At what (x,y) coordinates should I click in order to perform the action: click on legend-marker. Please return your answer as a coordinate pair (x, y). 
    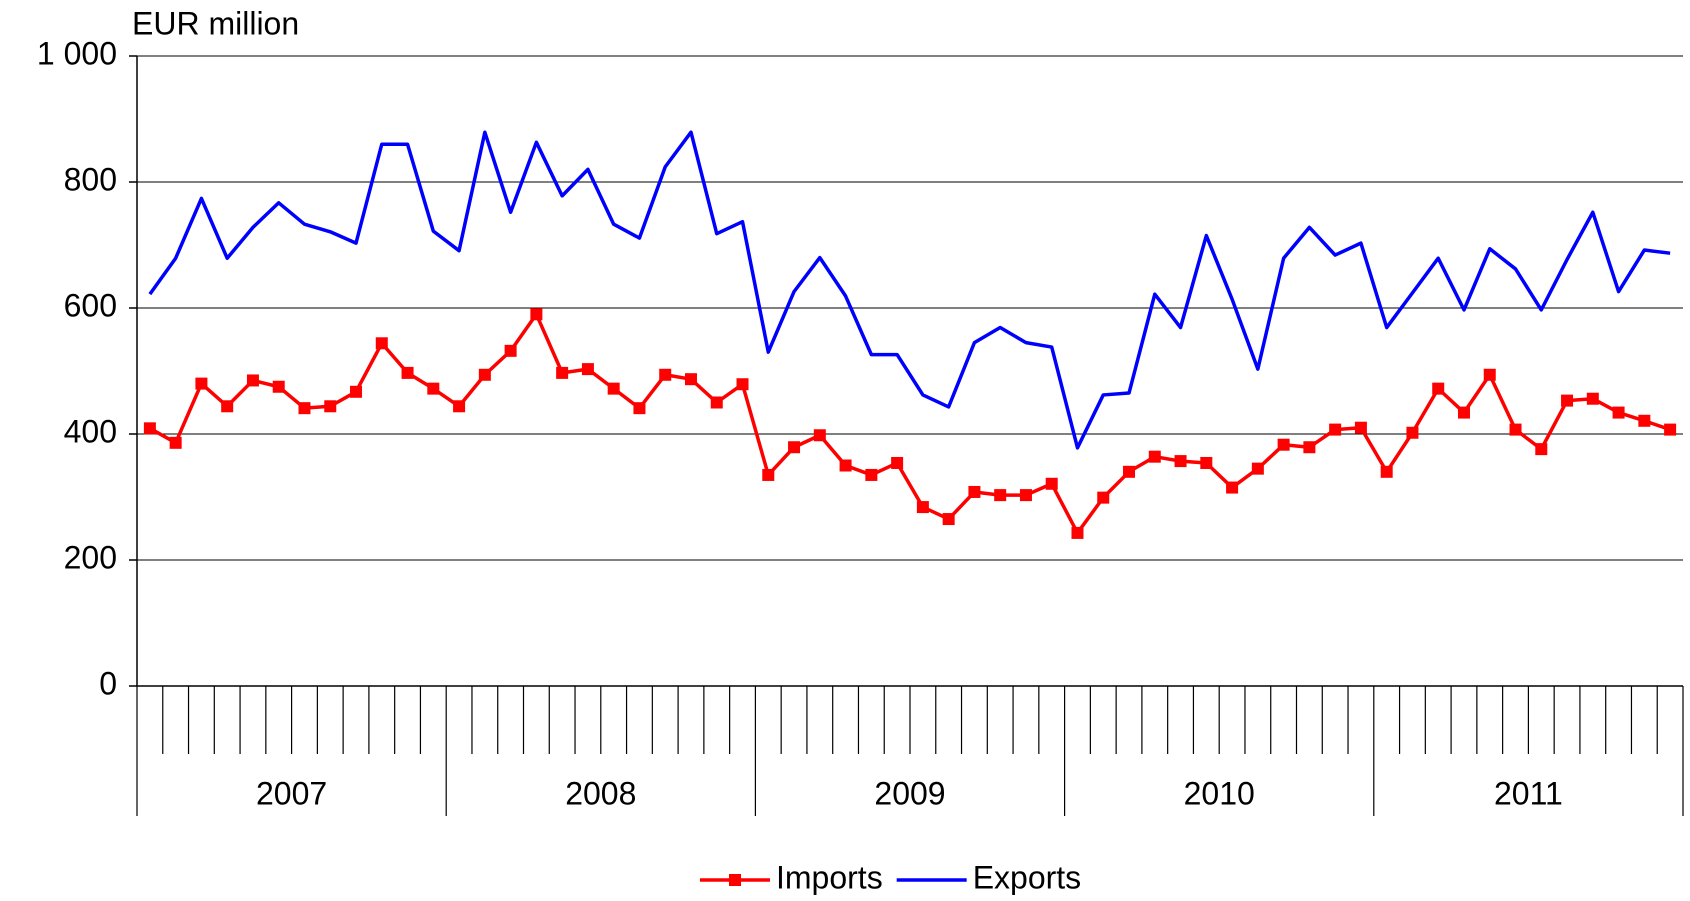
    Looking at the image, I should click on (735, 880).